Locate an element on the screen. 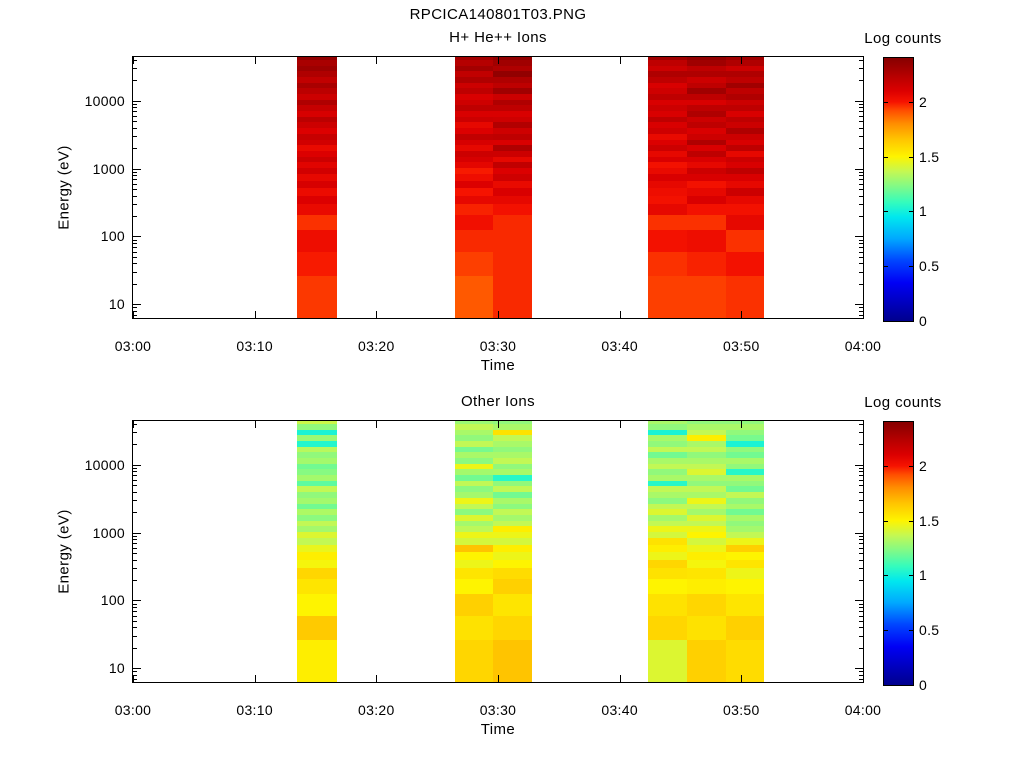  y-tick-label: 1000 is located at coordinates (108, 532).